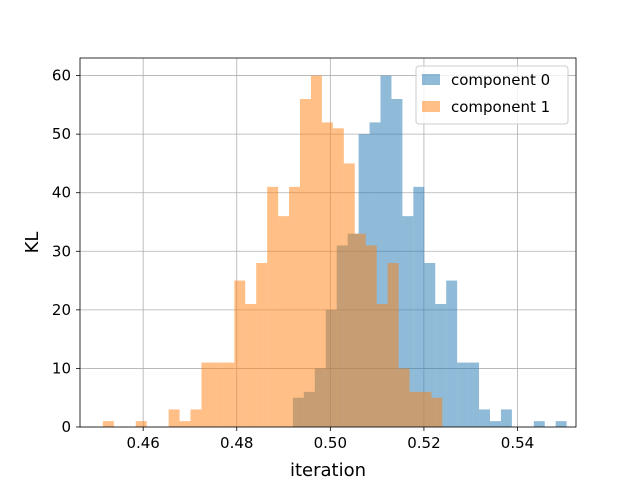  Describe the element at coordinates (61, 193) in the screenshot. I see `y-tick-label: 40` at that location.